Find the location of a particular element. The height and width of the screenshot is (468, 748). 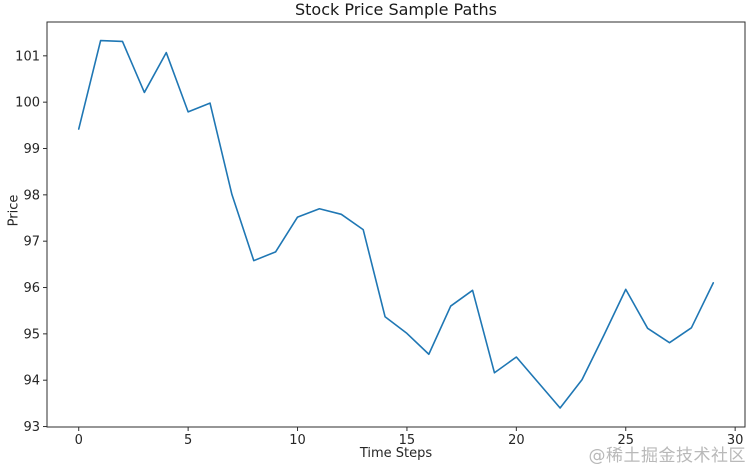

x-tick-label: 25 is located at coordinates (625, 440).